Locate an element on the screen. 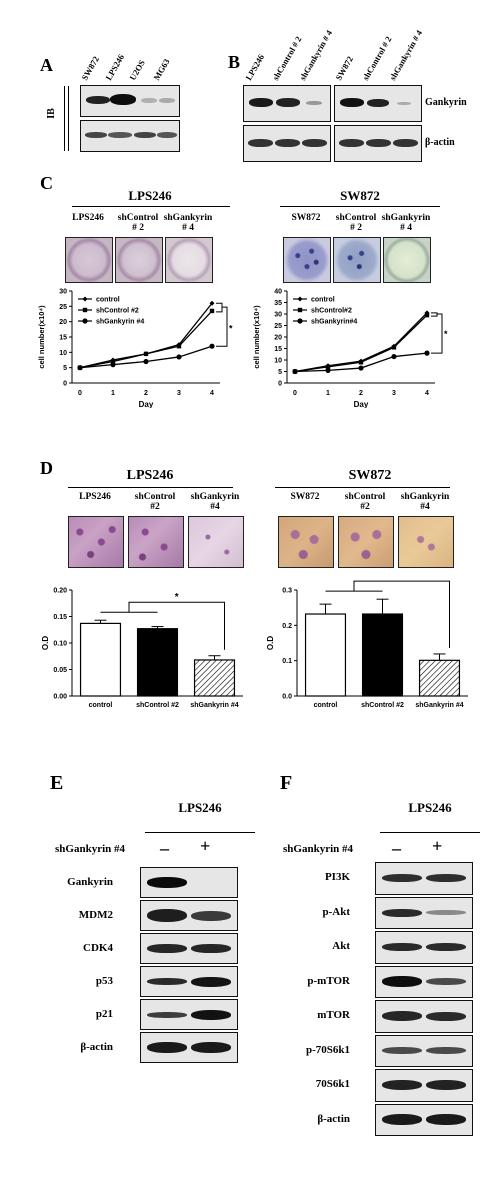 The image size is (500, 1183). x-axis-label: Day is located at coordinates (361, 404).